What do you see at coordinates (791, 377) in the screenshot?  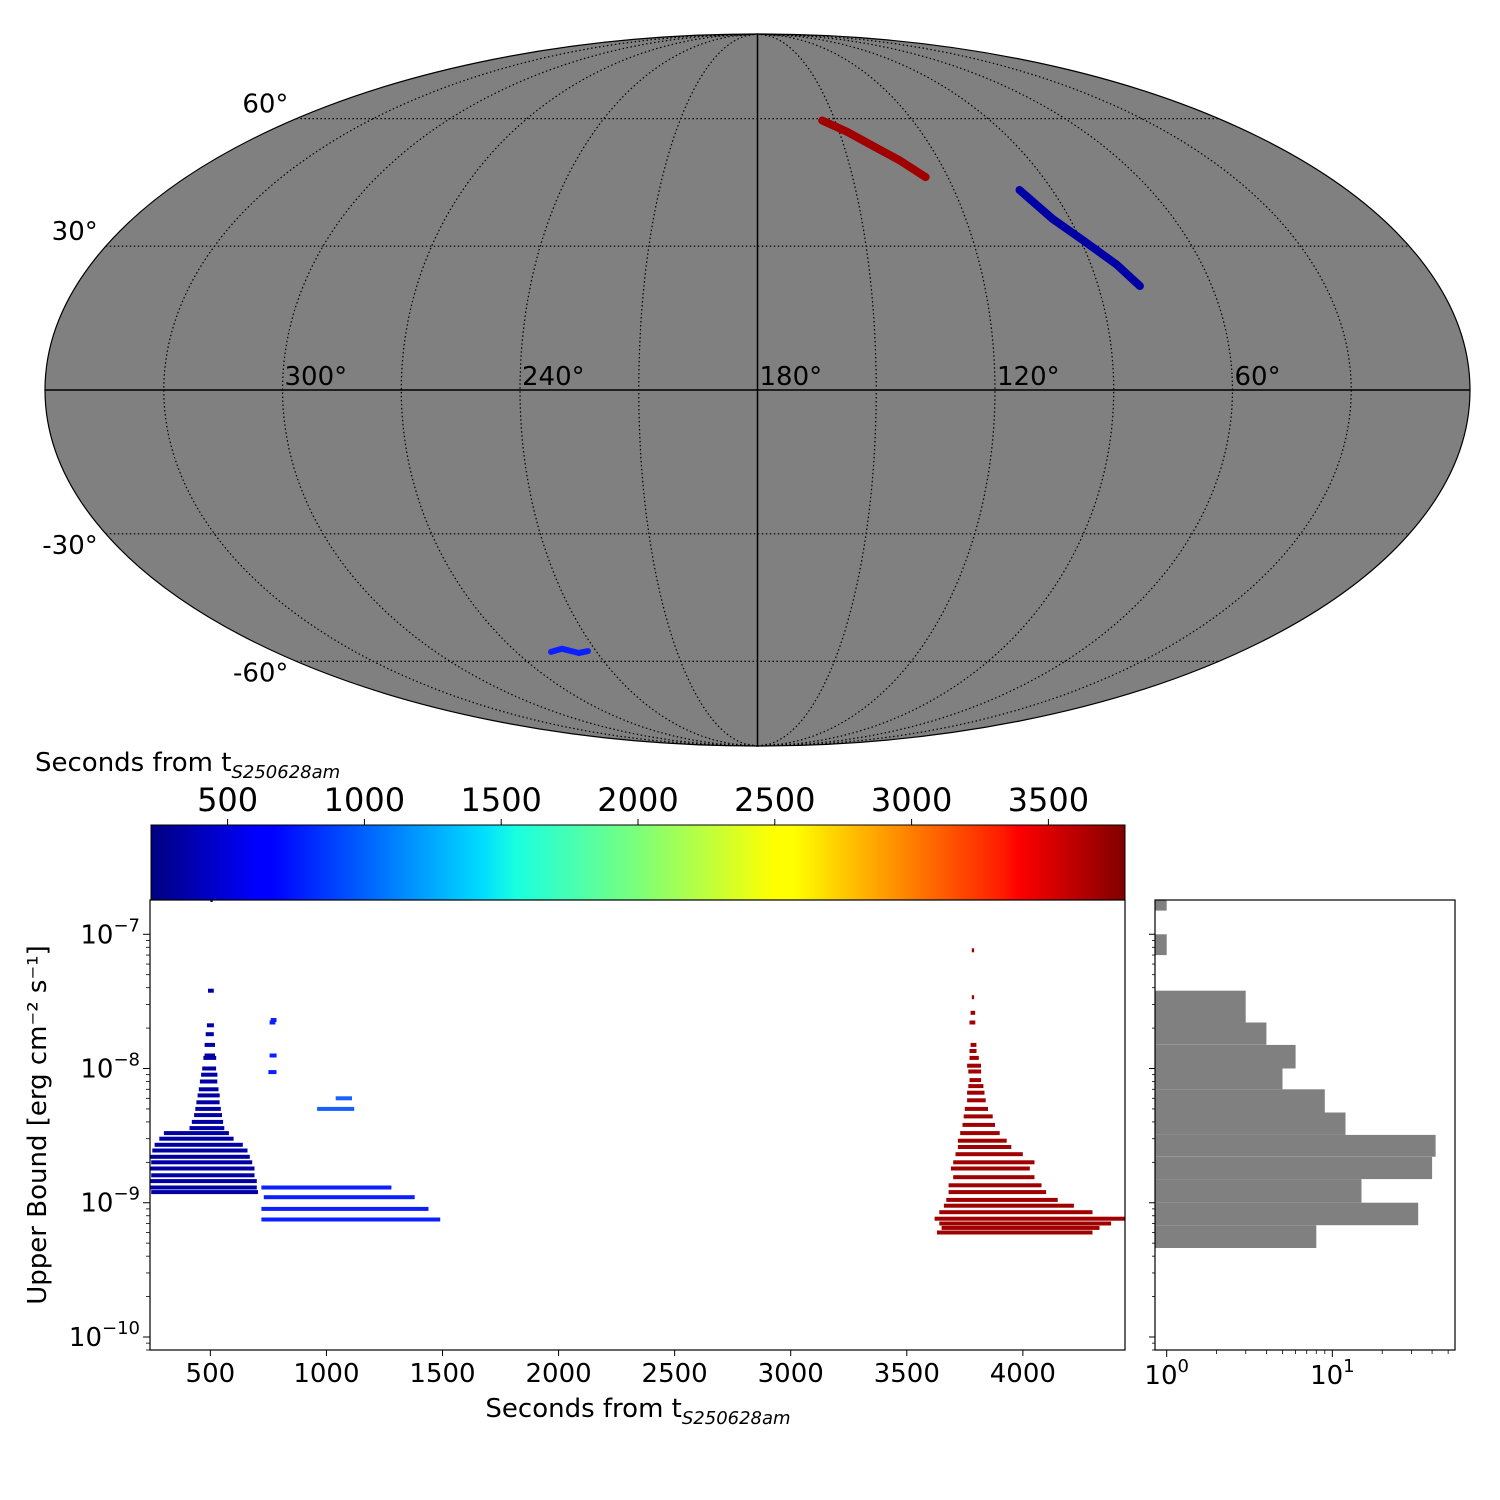 I see `longitude-label-180: 180°` at bounding box center [791, 377].